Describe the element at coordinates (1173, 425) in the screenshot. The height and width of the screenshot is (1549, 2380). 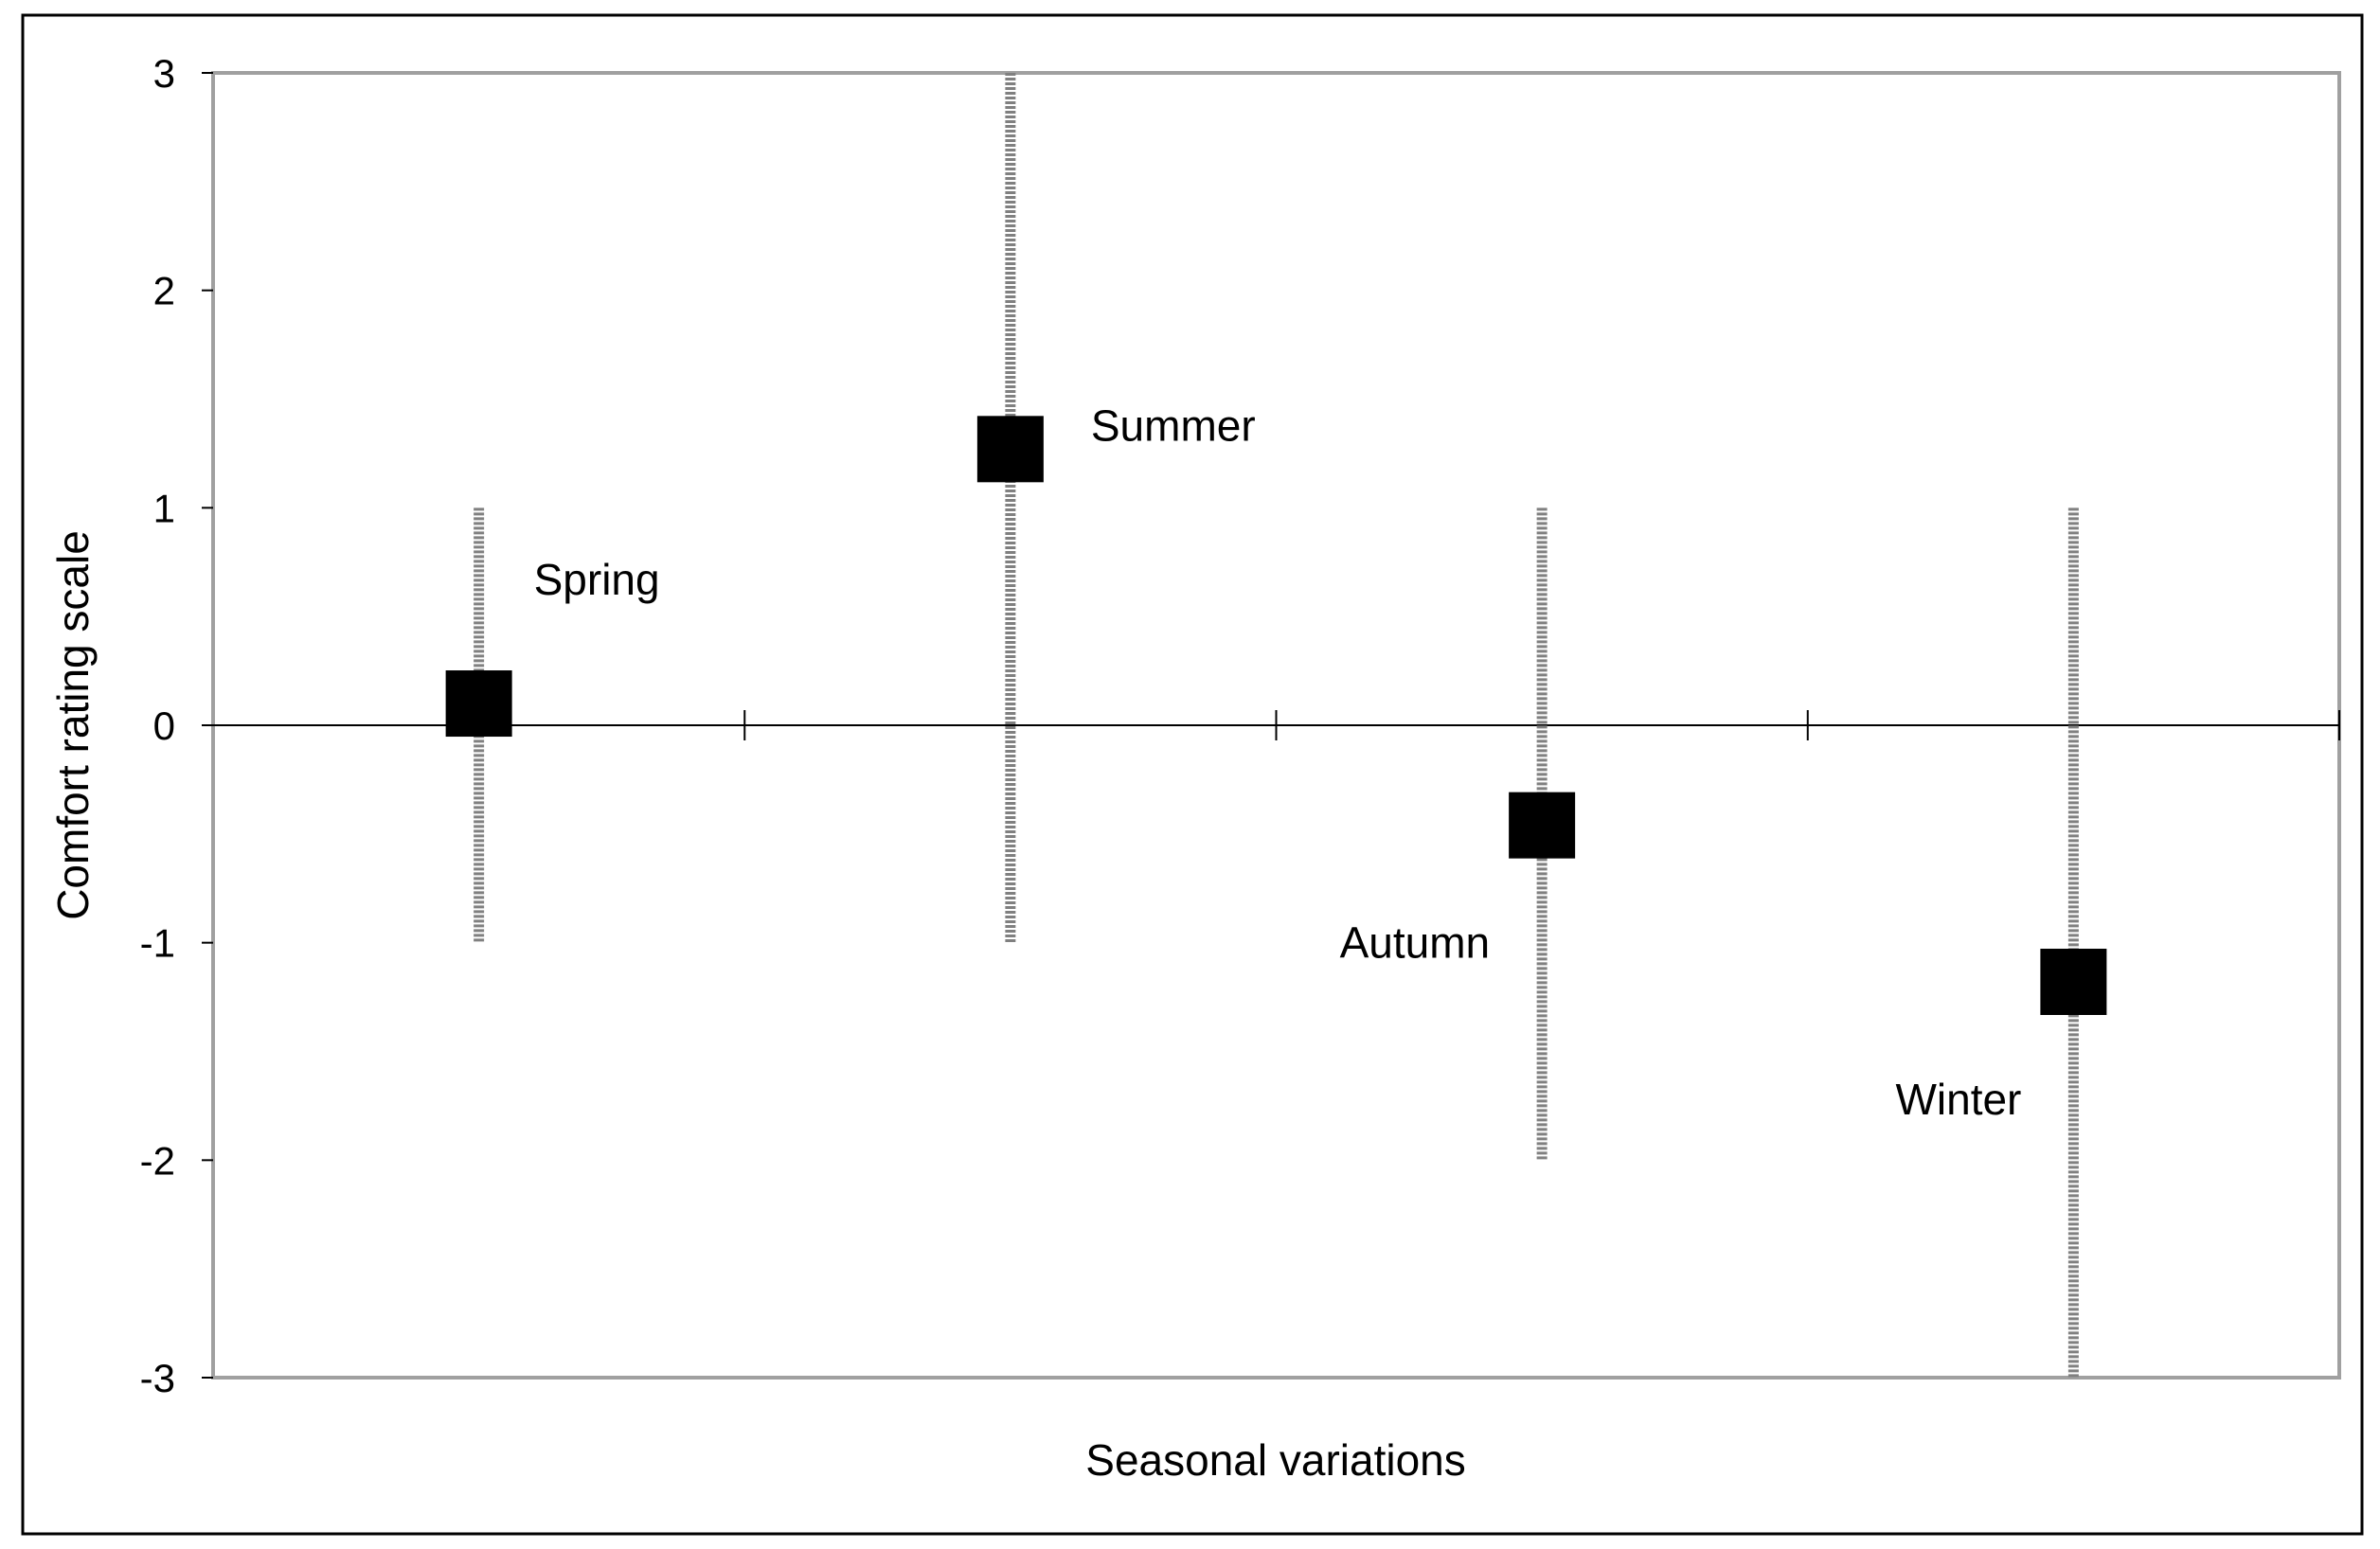
I see `point-label-summer: Summer` at that location.